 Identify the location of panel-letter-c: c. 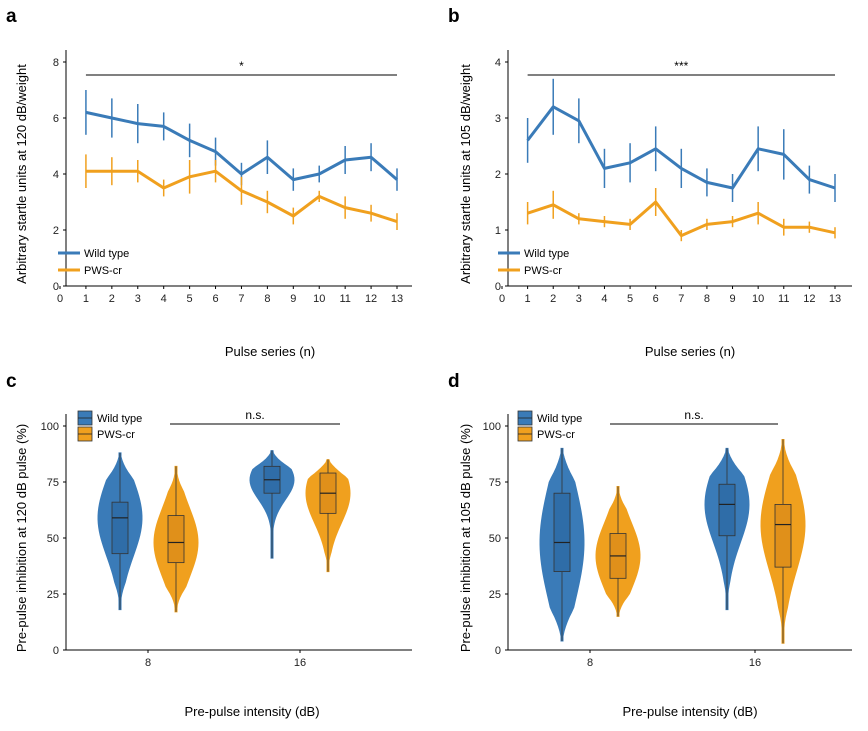
(11, 381).